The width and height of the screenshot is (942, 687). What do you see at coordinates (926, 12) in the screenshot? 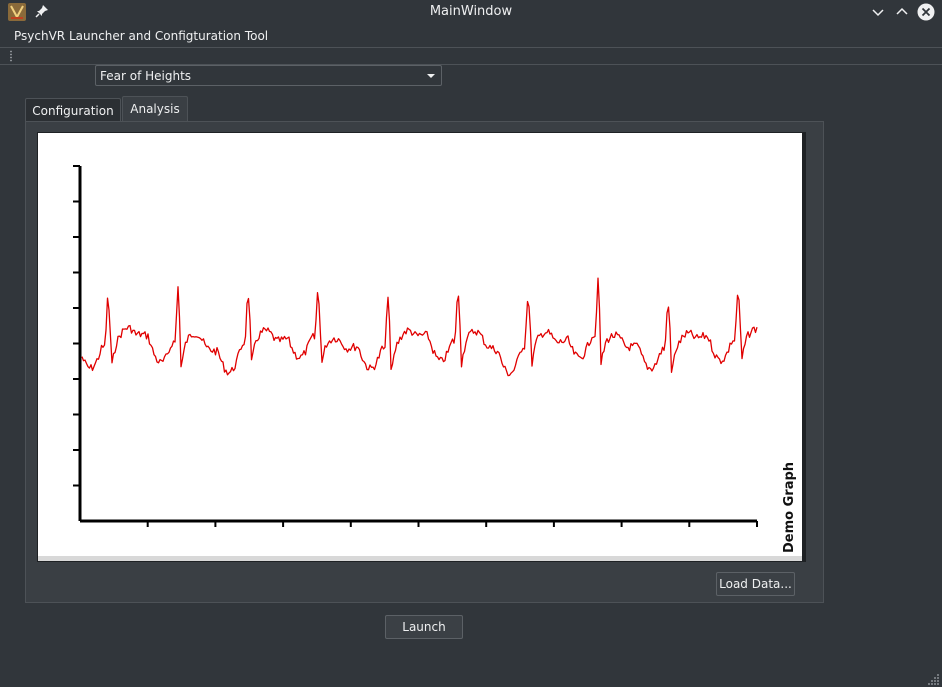
I see `close-icon` at bounding box center [926, 12].